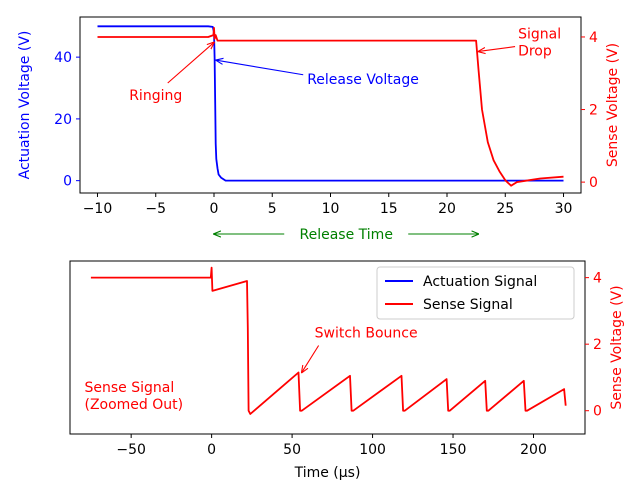 The height and width of the screenshot is (500, 640). I want to click on top-right-tick-label: 2, so click(593, 111).